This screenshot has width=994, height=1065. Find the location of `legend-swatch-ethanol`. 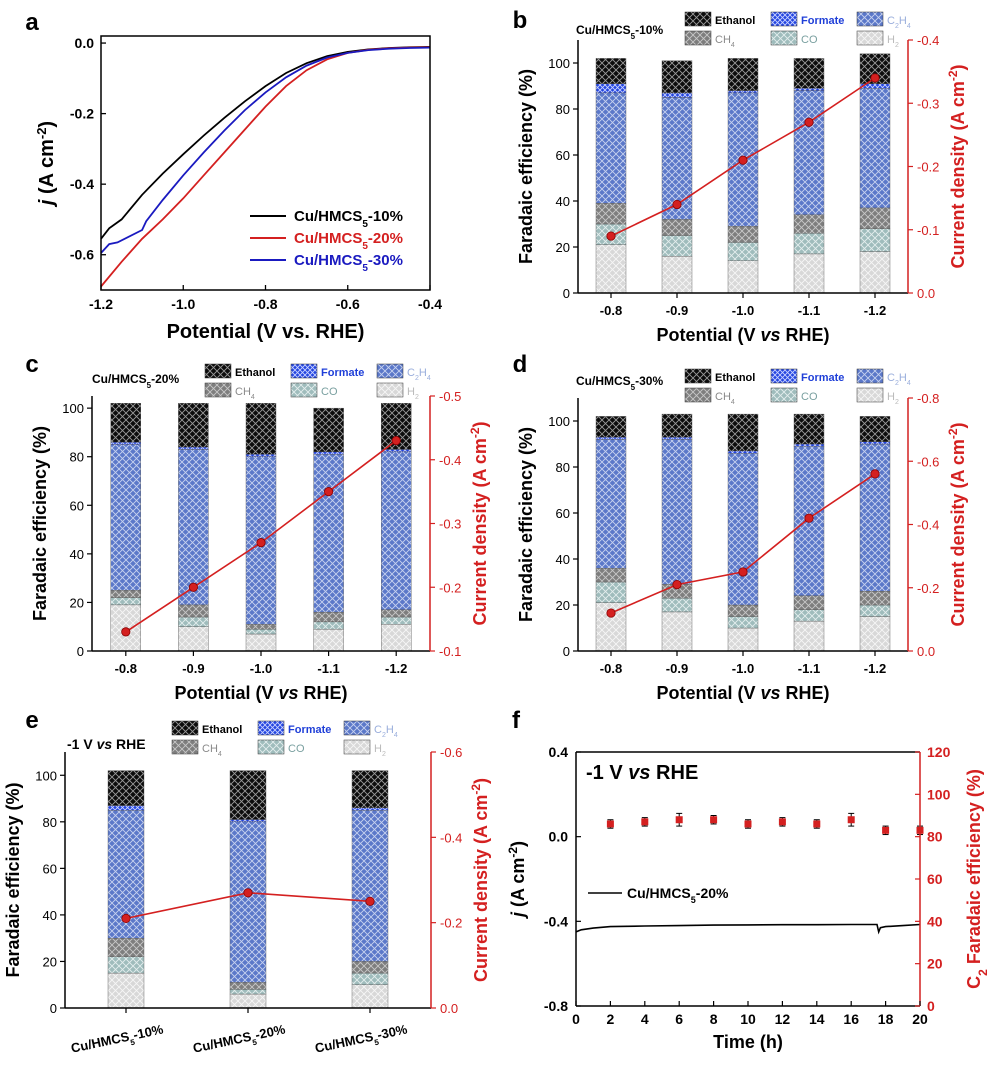

legend-swatch-ethanol is located at coordinates (698, 19).